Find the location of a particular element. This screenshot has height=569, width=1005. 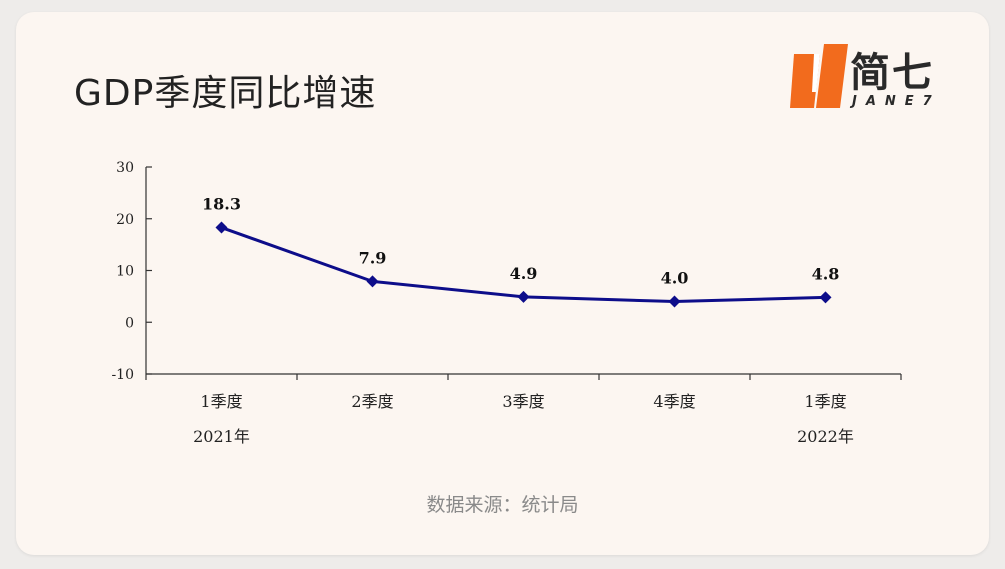

y-tick-label: 0 is located at coordinates (129, 323).